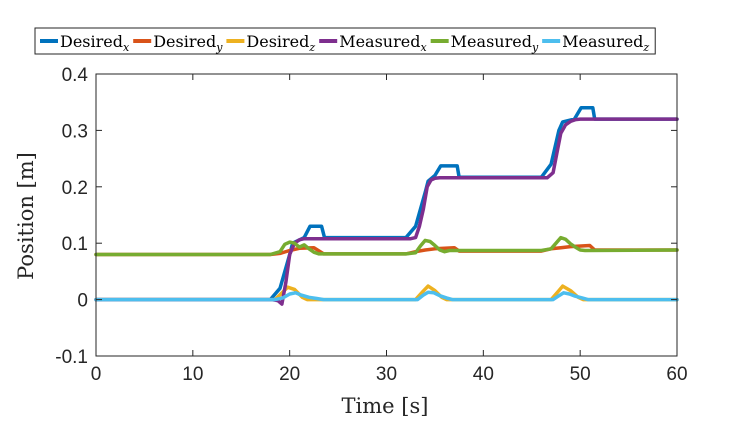 The width and height of the screenshot is (747, 421). What do you see at coordinates (483, 374) in the screenshot?
I see `x-tick-label: 40` at bounding box center [483, 374].